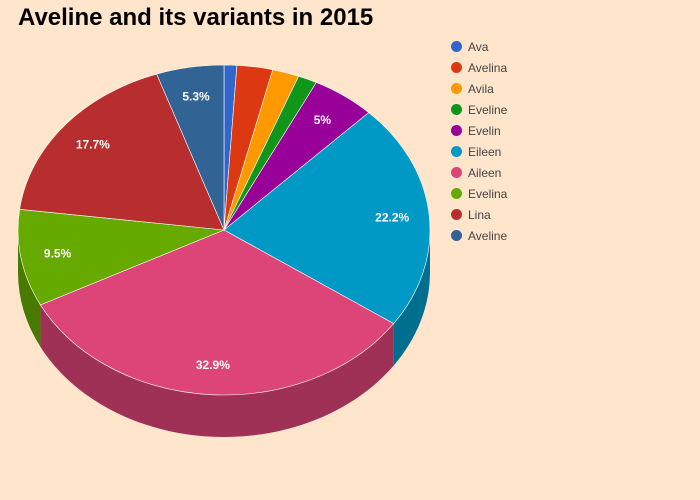 This screenshot has width=700, height=500. What do you see at coordinates (58, 253) in the screenshot?
I see `slice-label-evelina: 9.5%` at bounding box center [58, 253].